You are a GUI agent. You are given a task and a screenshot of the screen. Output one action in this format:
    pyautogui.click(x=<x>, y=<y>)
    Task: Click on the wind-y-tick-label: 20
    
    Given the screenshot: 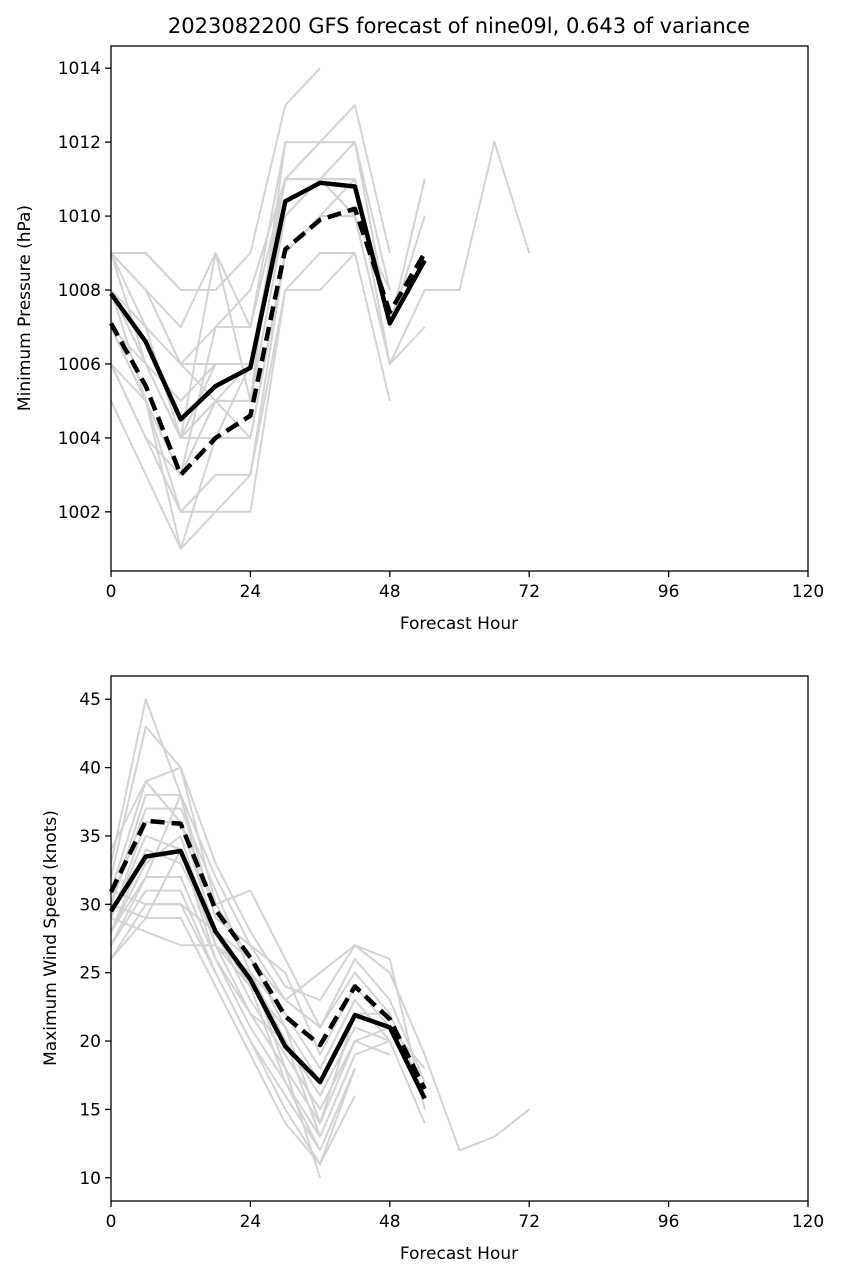 What is the action you would take?
    pyautogui.click(x=90, y=1042)
    